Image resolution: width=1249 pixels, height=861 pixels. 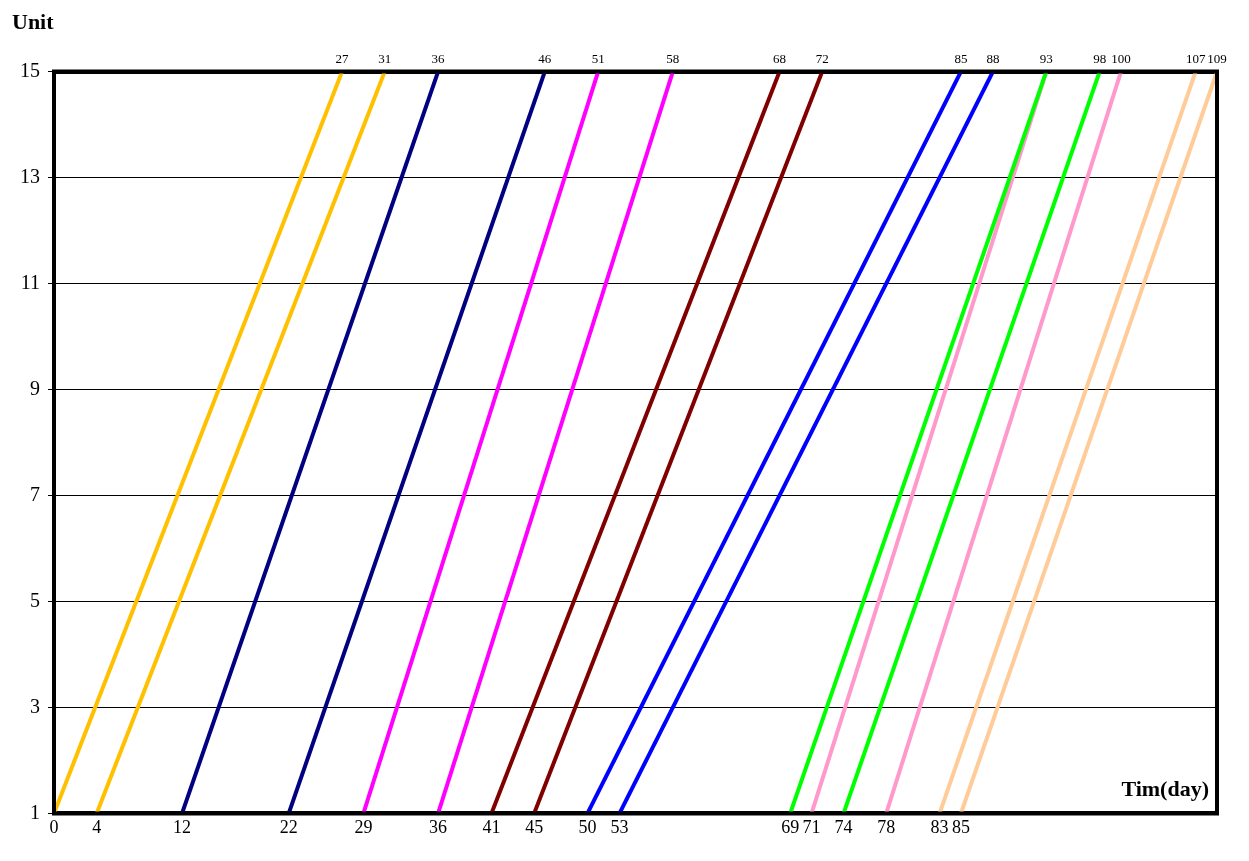 I want to click on x2-tick-label: 100, so click(x=1121, y=59).